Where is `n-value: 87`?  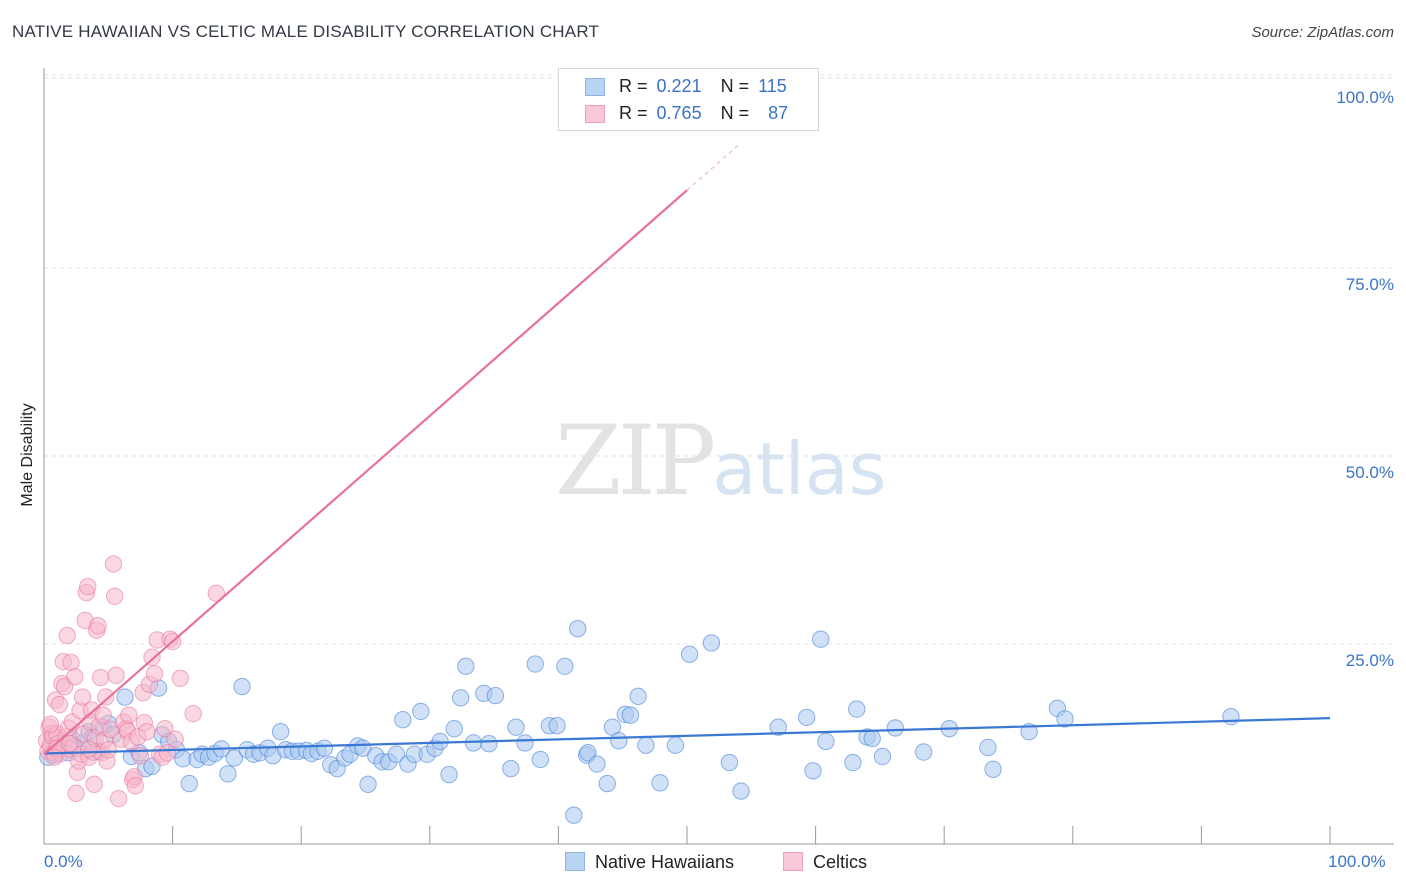
n-value: 87 is located at coordinates (778, 113).